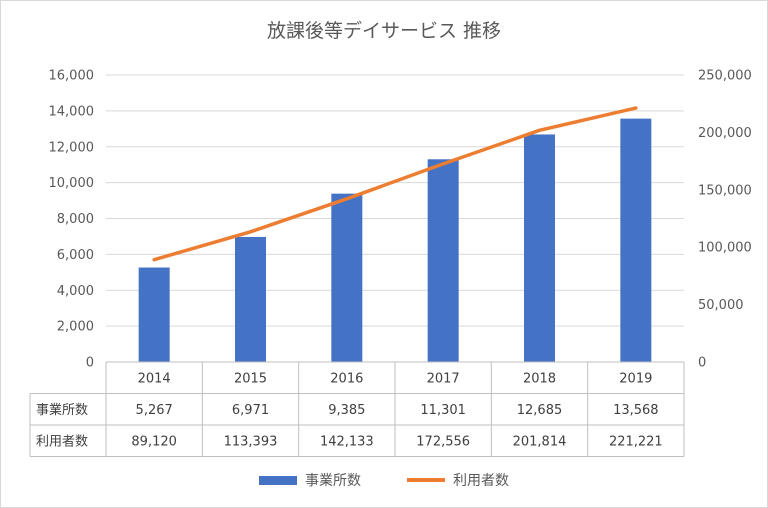  I want to click on category-label: 2018, so click(539, 378).